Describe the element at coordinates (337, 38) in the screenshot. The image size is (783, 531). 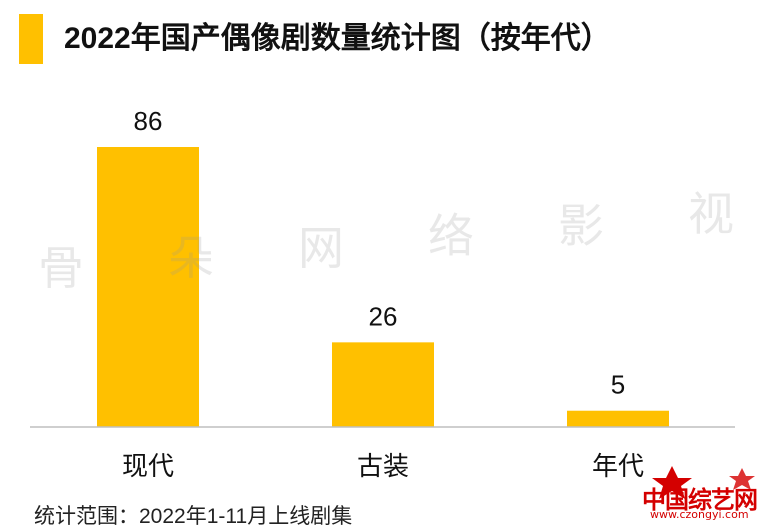
I see `chart-title: 2022年国产偶像剧数量统计图（按年代）` at that location.